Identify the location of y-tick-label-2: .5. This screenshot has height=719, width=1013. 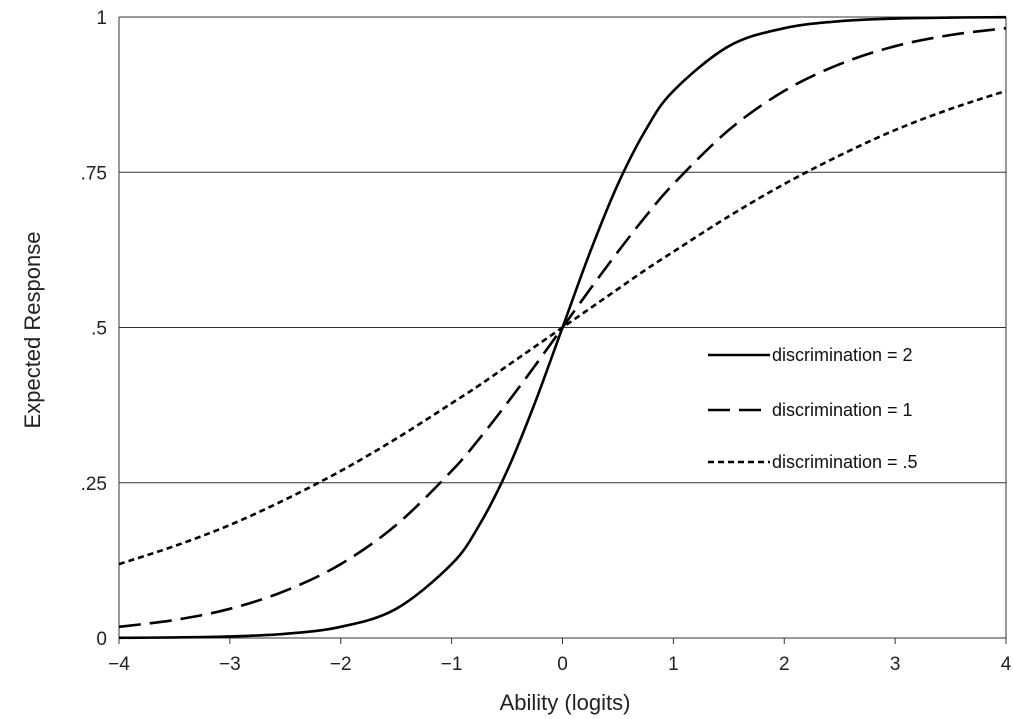
(99, 329).